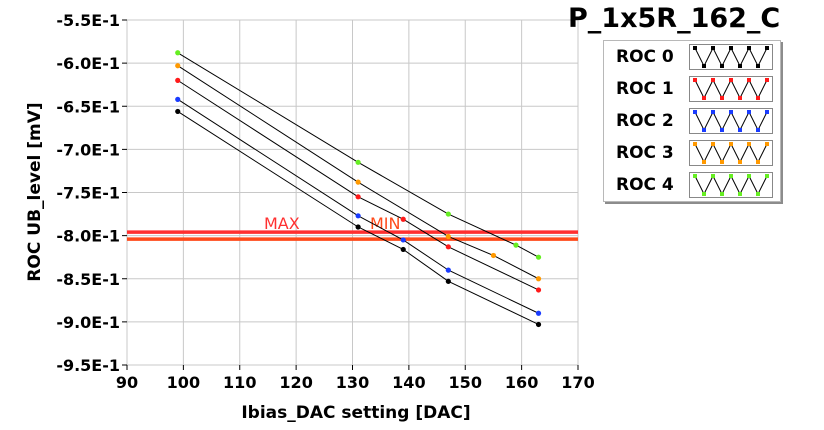  Describe the element at coordinates (674, 18) in the screenshot. I see `chart-title: P_1x5R_162_C` at that location.